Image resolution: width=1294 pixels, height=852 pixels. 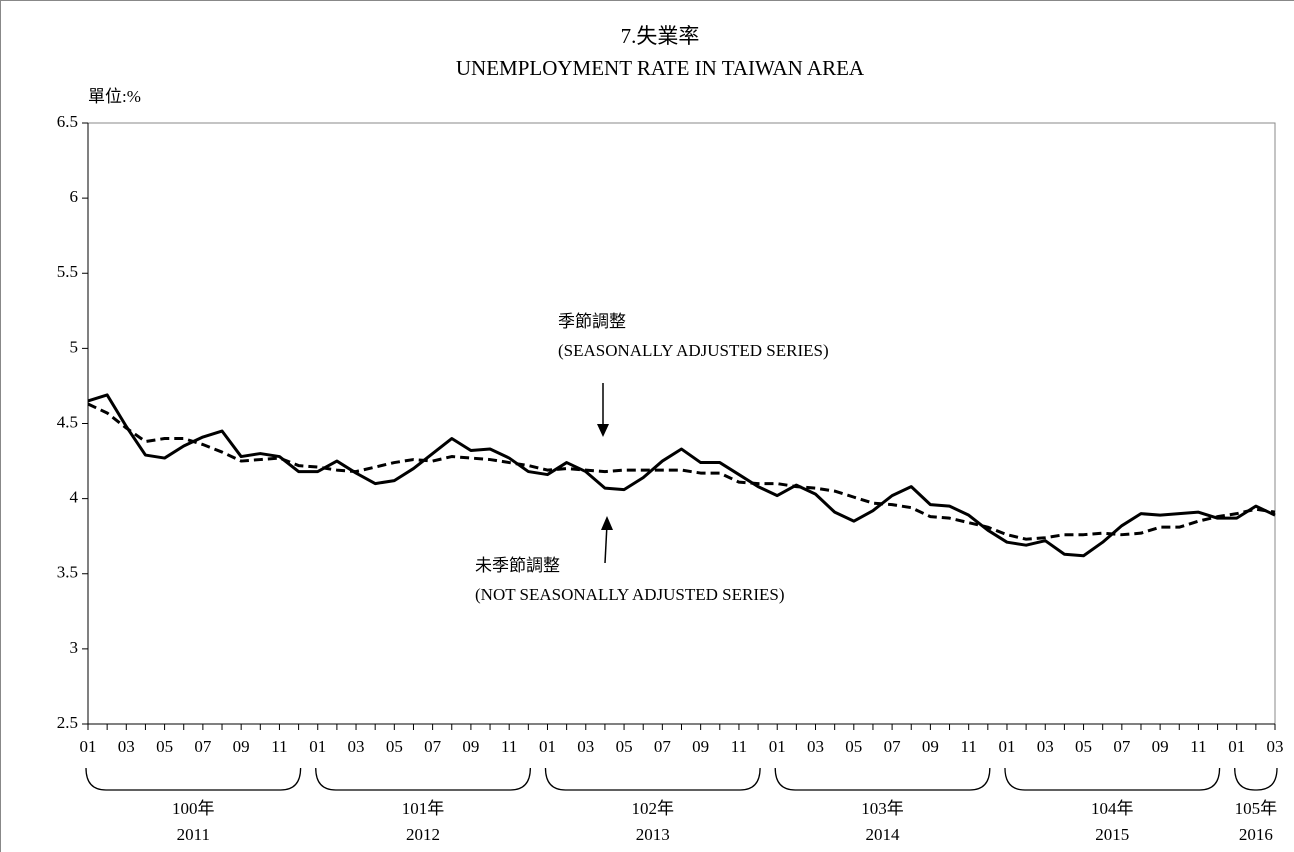 I want to click on year-label: 2011, so click(x=193, y=834).